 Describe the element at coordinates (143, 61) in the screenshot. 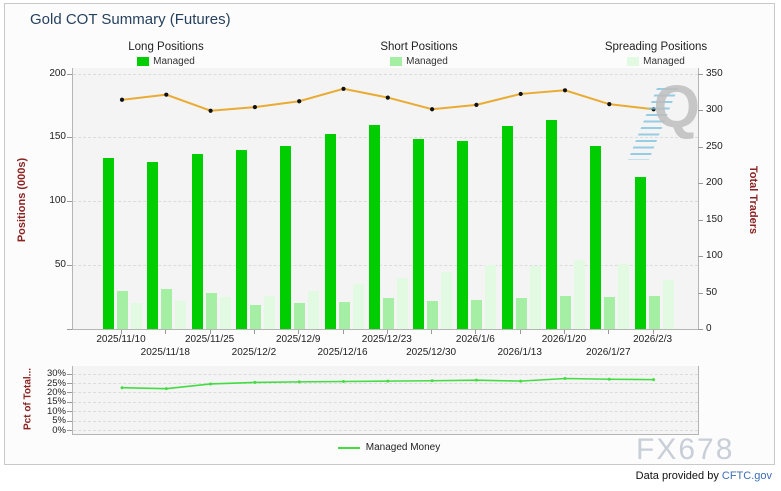

I see `long-managed-swatch-icon` at that location.